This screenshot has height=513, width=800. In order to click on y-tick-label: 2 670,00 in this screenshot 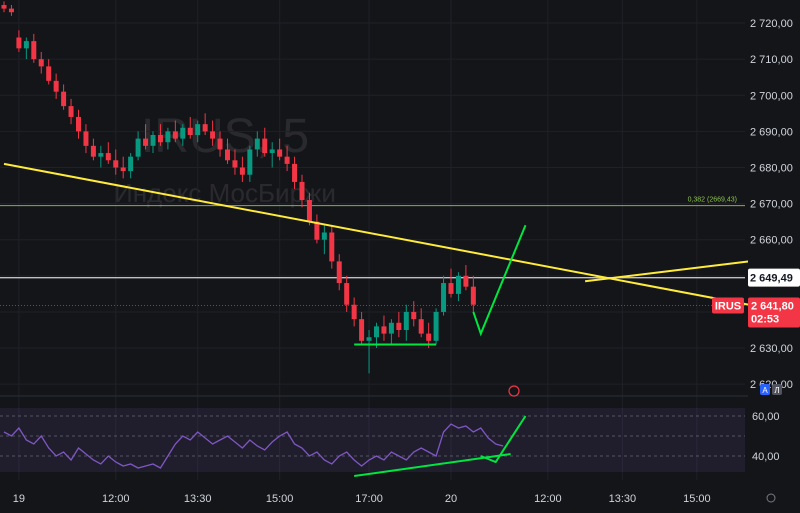, I will do `click(771, 205)`.